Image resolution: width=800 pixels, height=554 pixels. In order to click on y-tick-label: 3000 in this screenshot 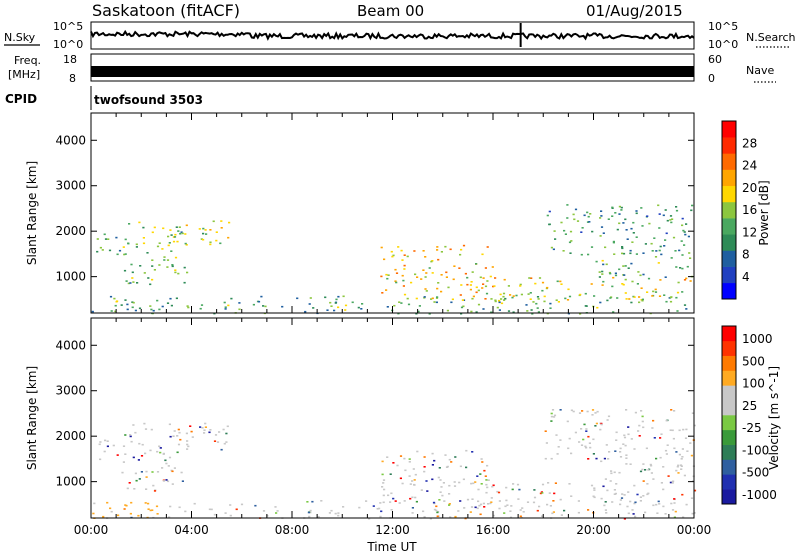, I will do `click(70, 186)`.